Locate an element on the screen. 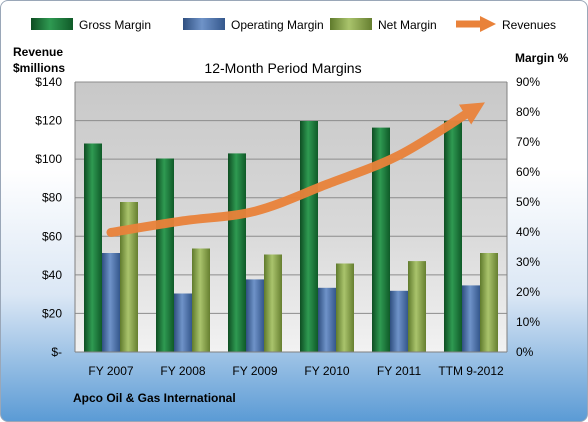  right-tick-label: 10% is located at coordinates (528, 322).